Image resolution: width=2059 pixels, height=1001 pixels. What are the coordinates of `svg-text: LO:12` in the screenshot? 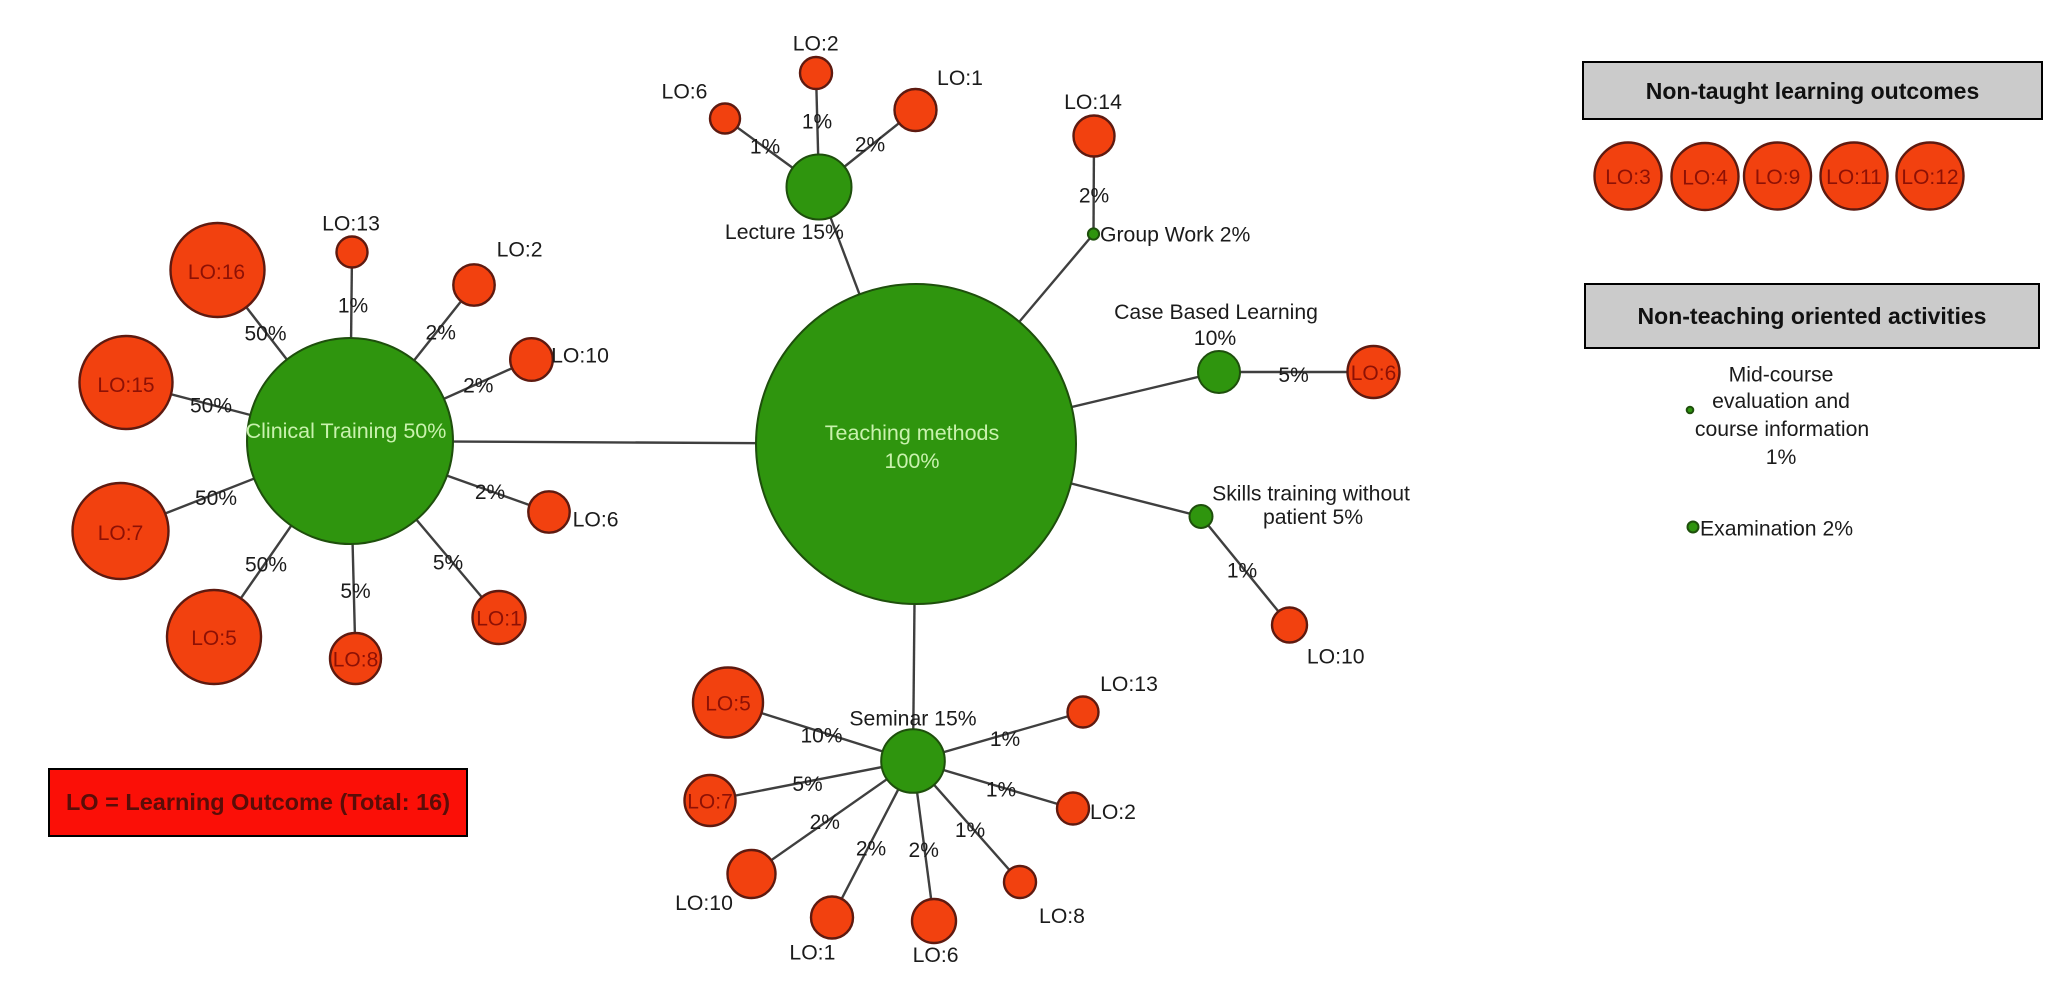 It's located at (1929, 177).